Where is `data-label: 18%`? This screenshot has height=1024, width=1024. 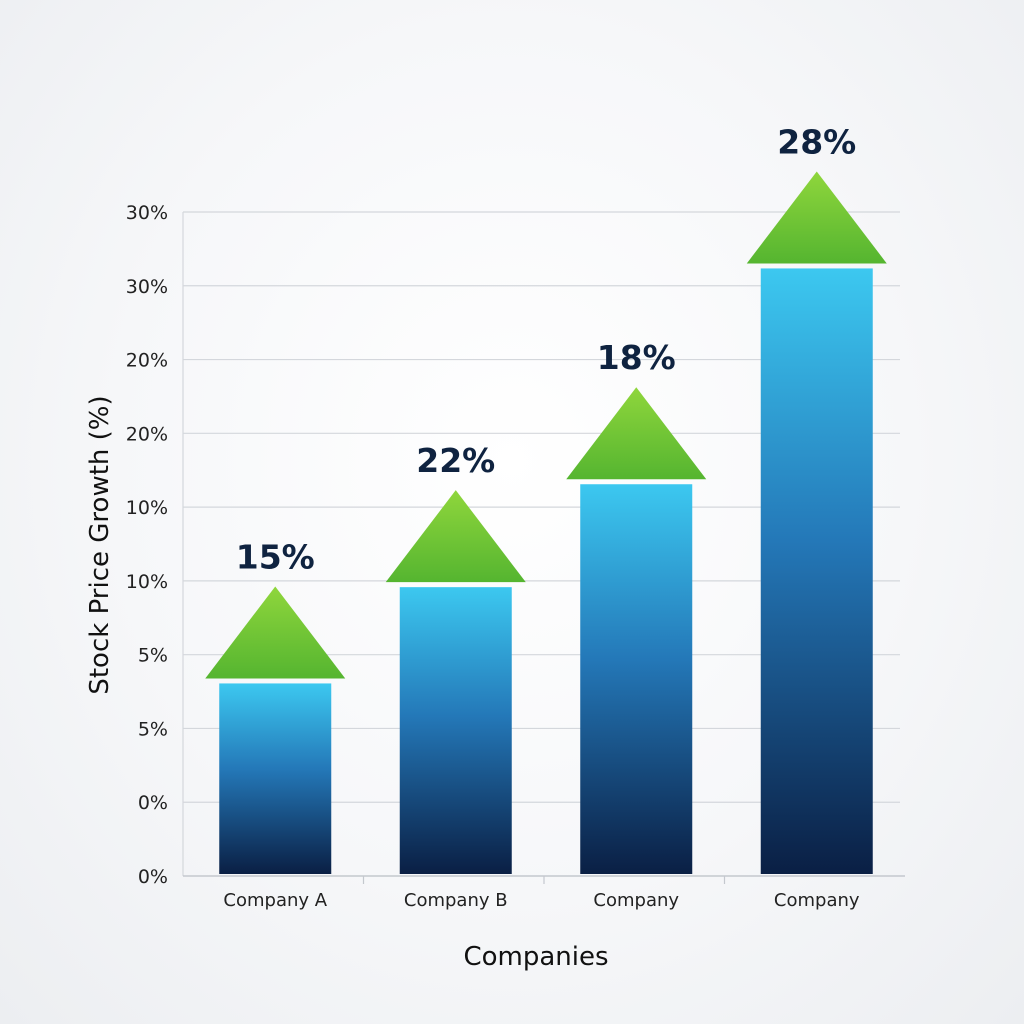 data-label: 18% is located at coordinates (636, 357).